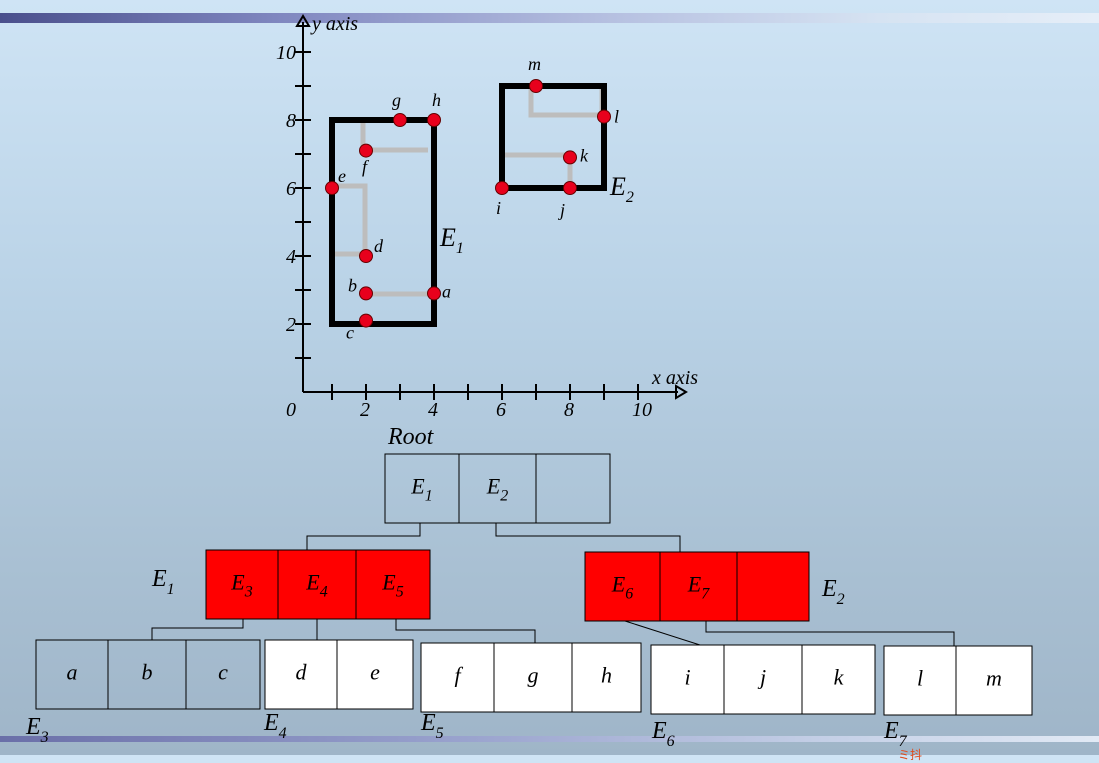 The width and height of the screenshot is (1099, 763). I want to click on node-entry: b, so click(147, 672).